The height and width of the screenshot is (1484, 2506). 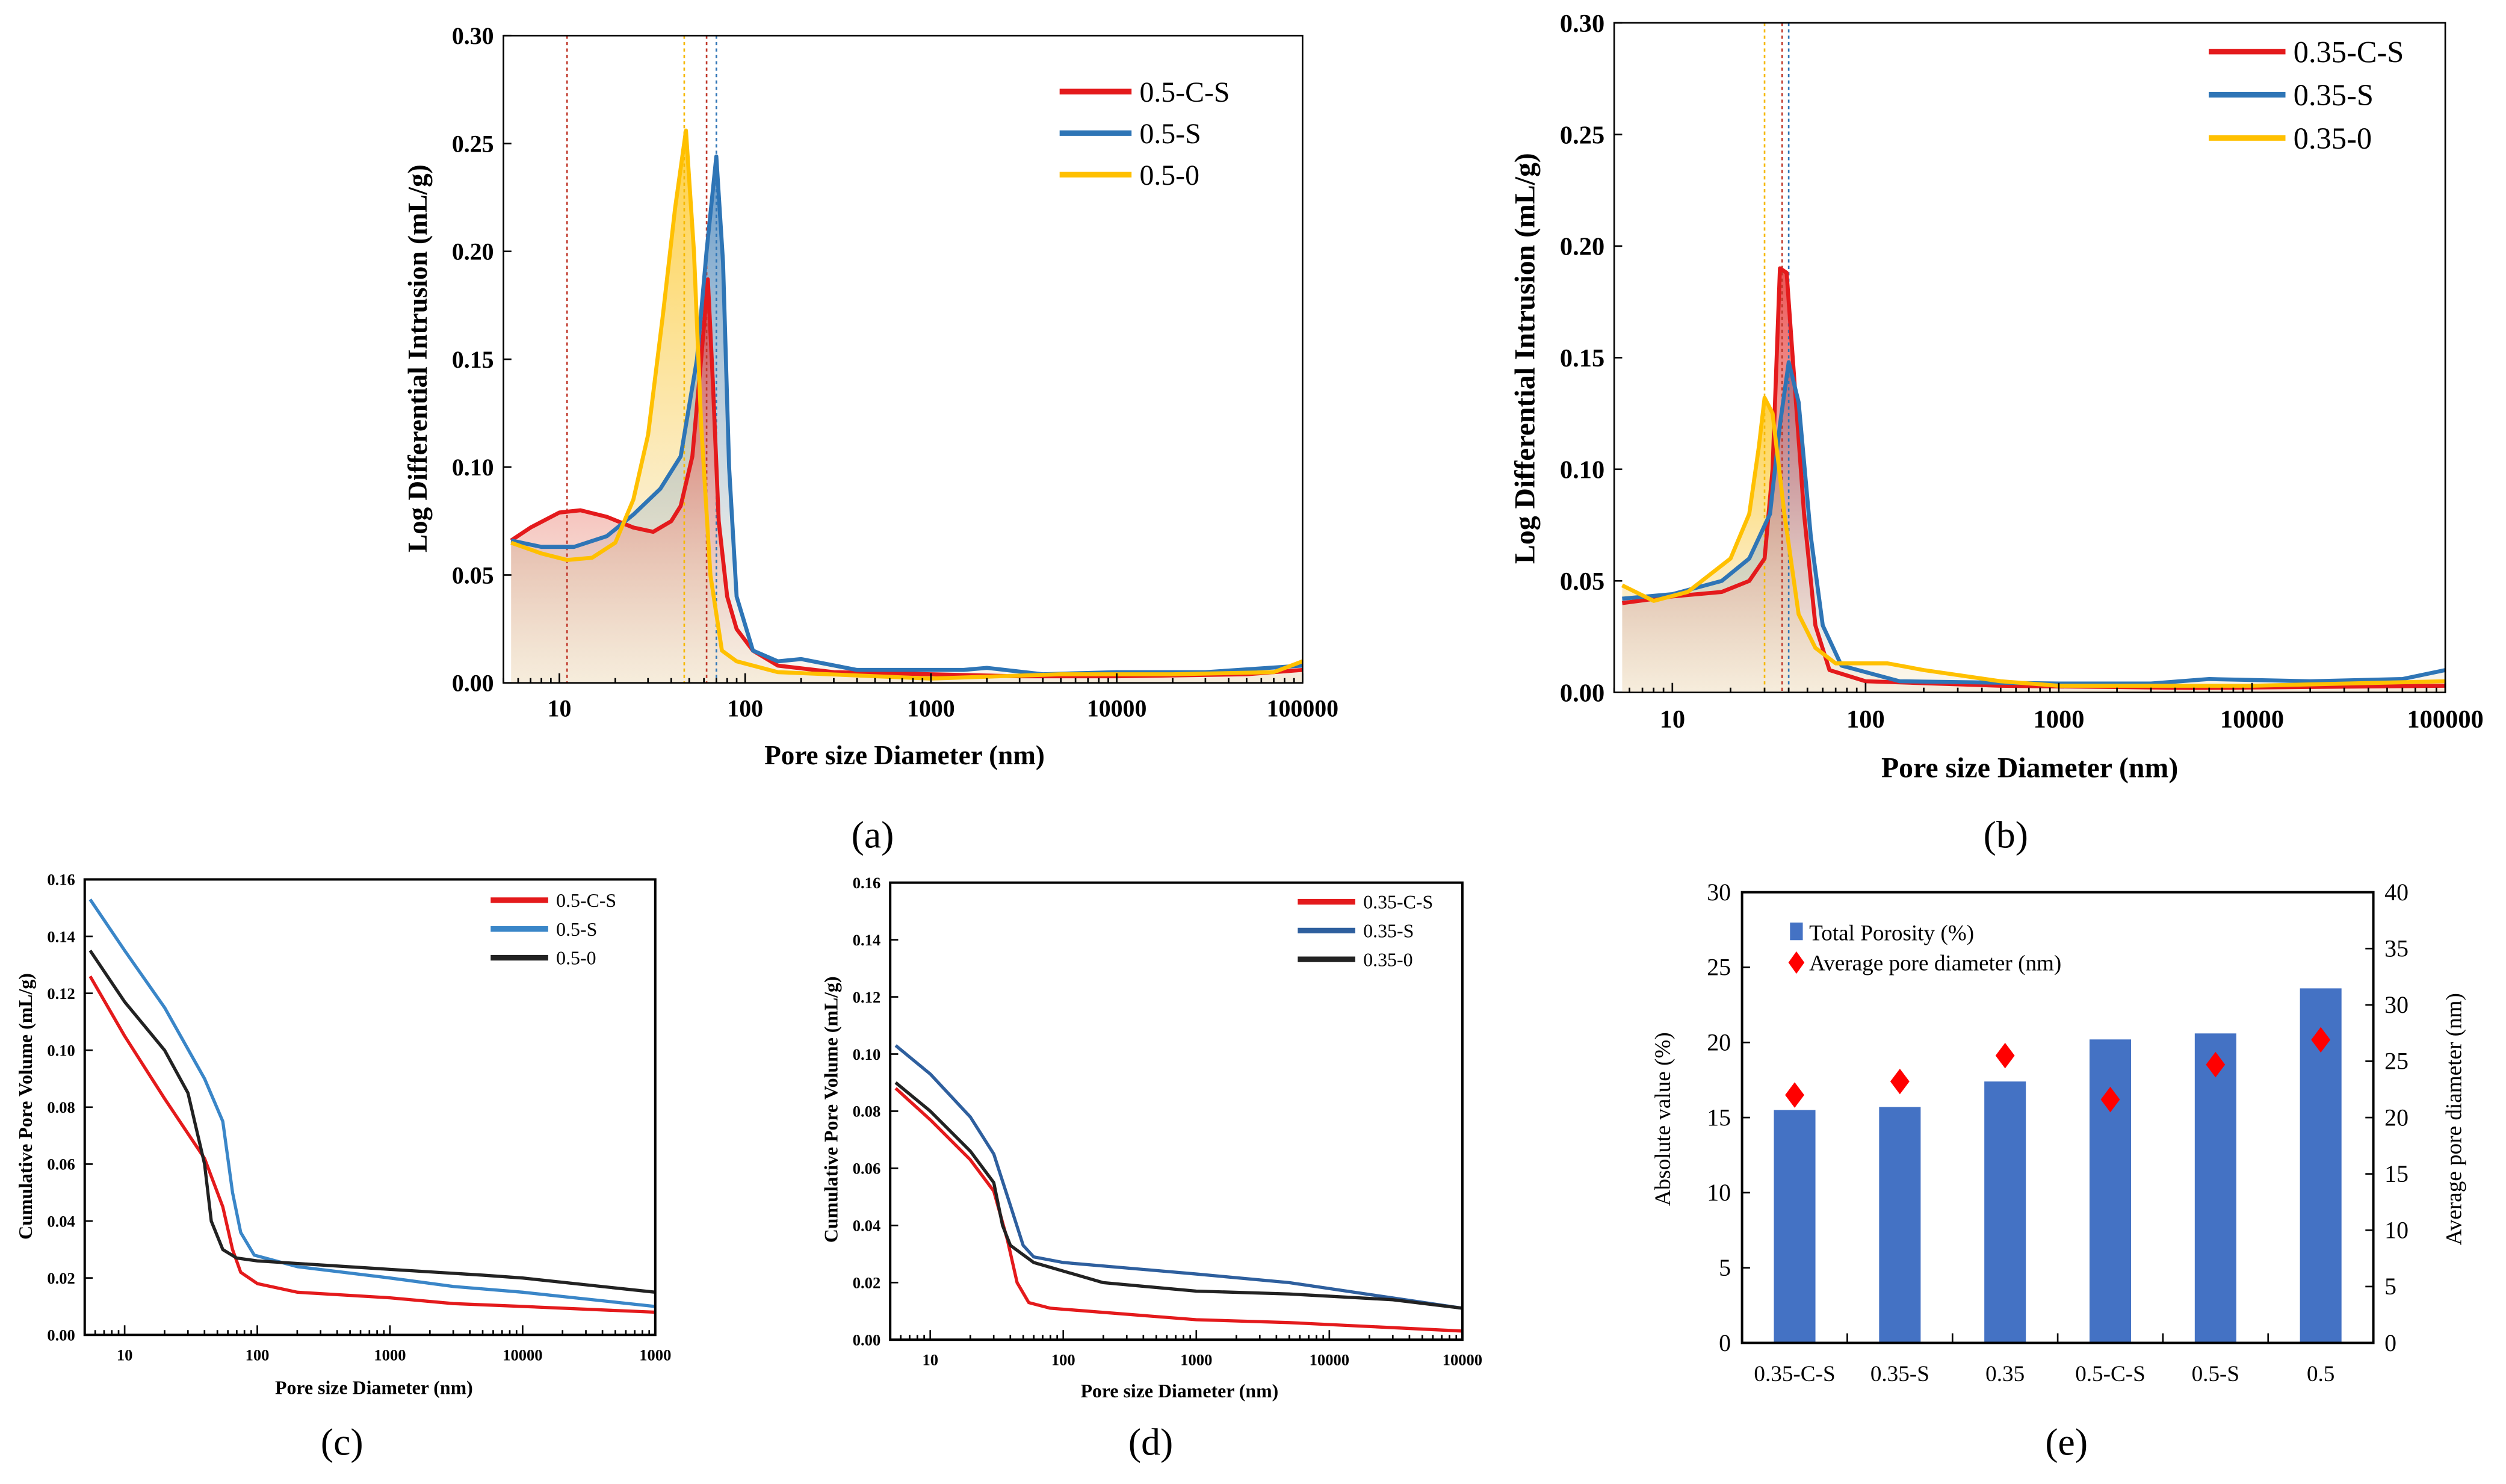 What do you see at coordinates (2216, 1374) in the screenshot?
I see `x-tick-label: 0.5-S` at bounding box center [2216, 1374].